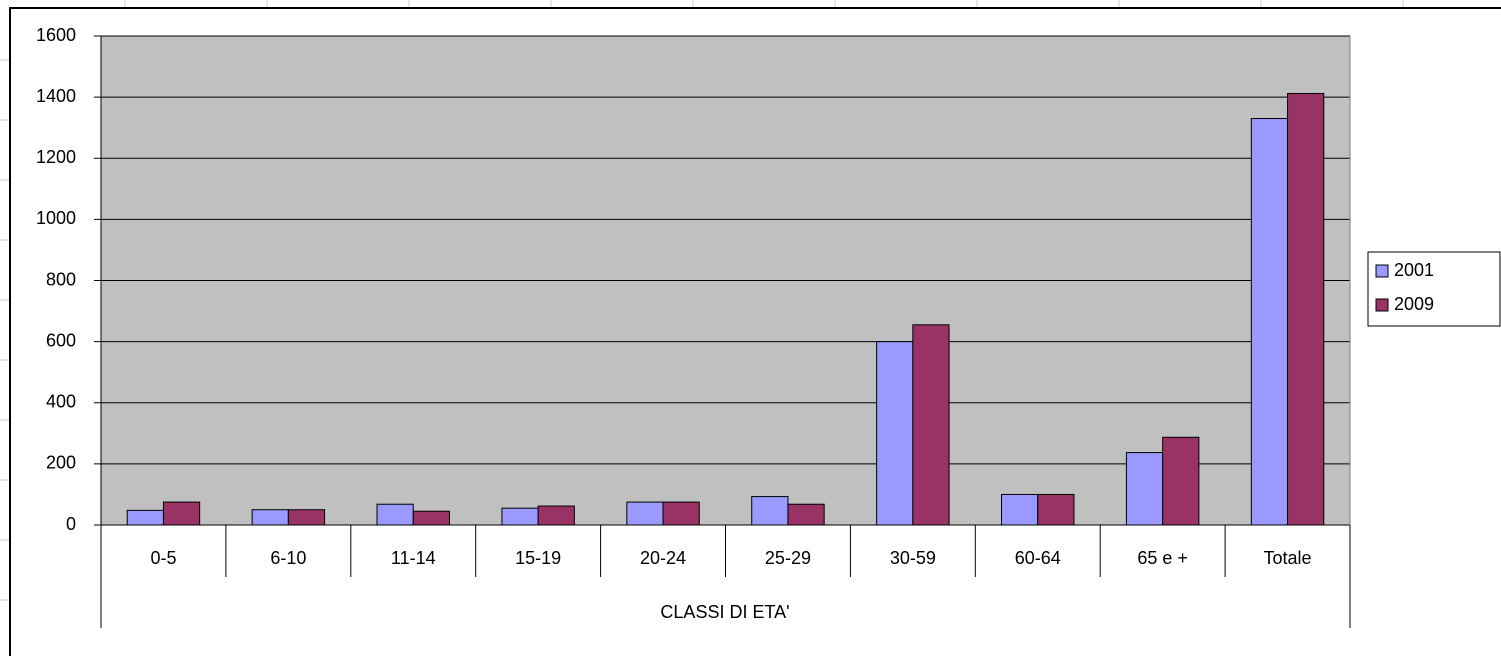  Describe the element at coordinates (288, 558) in the screenshot. I see `x-tick-label: 6-10` at that location.